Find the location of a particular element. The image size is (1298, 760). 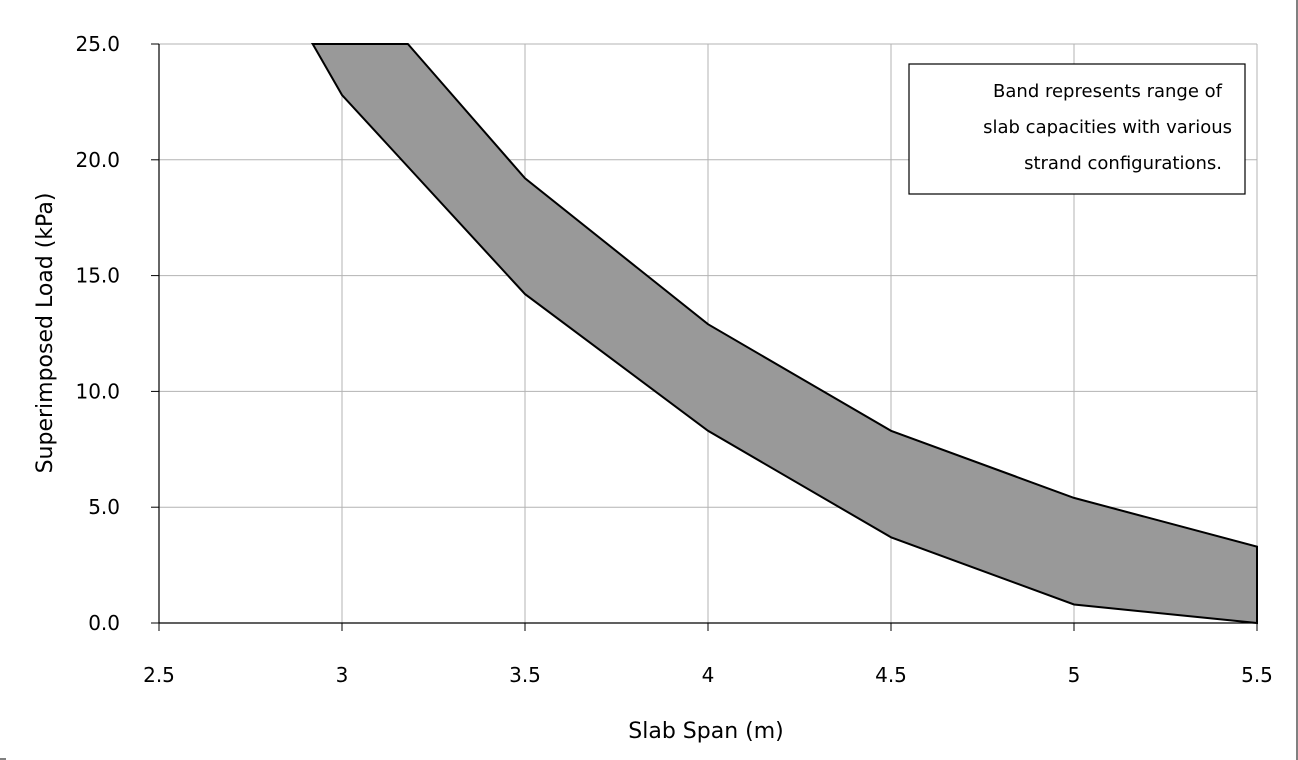

y-tick-label: 0.0 is located at coordinates (104, 623).